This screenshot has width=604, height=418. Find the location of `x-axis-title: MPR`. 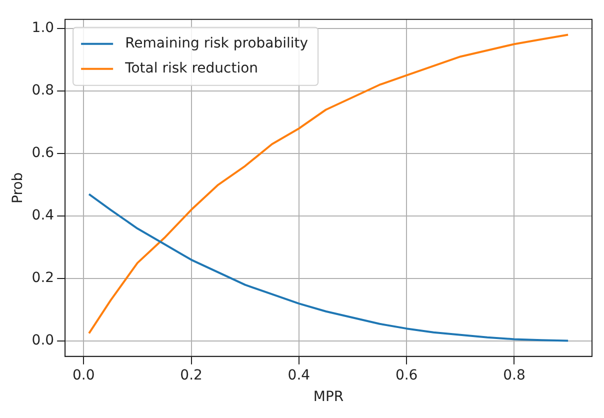

x-axis-title: MPR is located at coordinates (328, 397).